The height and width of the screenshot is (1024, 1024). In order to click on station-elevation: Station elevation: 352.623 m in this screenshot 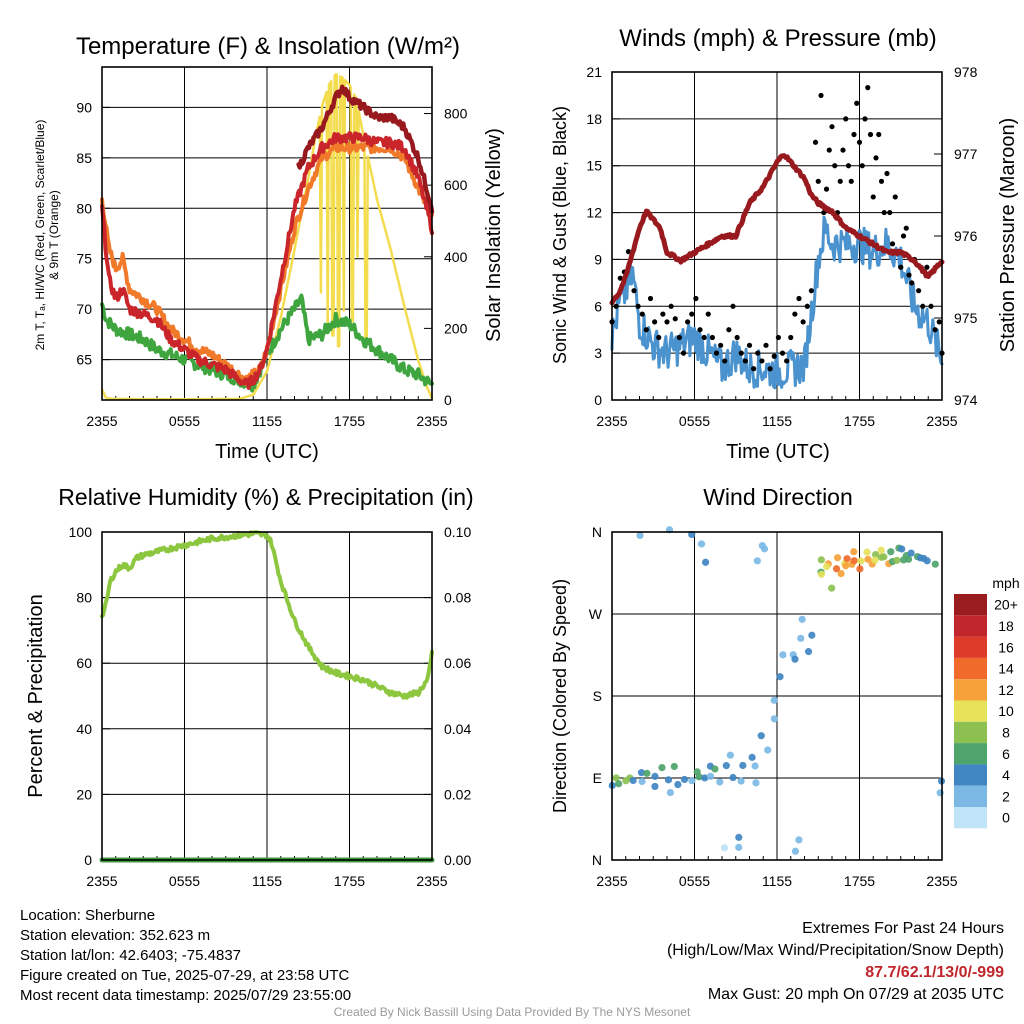, I will do `click(115, 935)`.